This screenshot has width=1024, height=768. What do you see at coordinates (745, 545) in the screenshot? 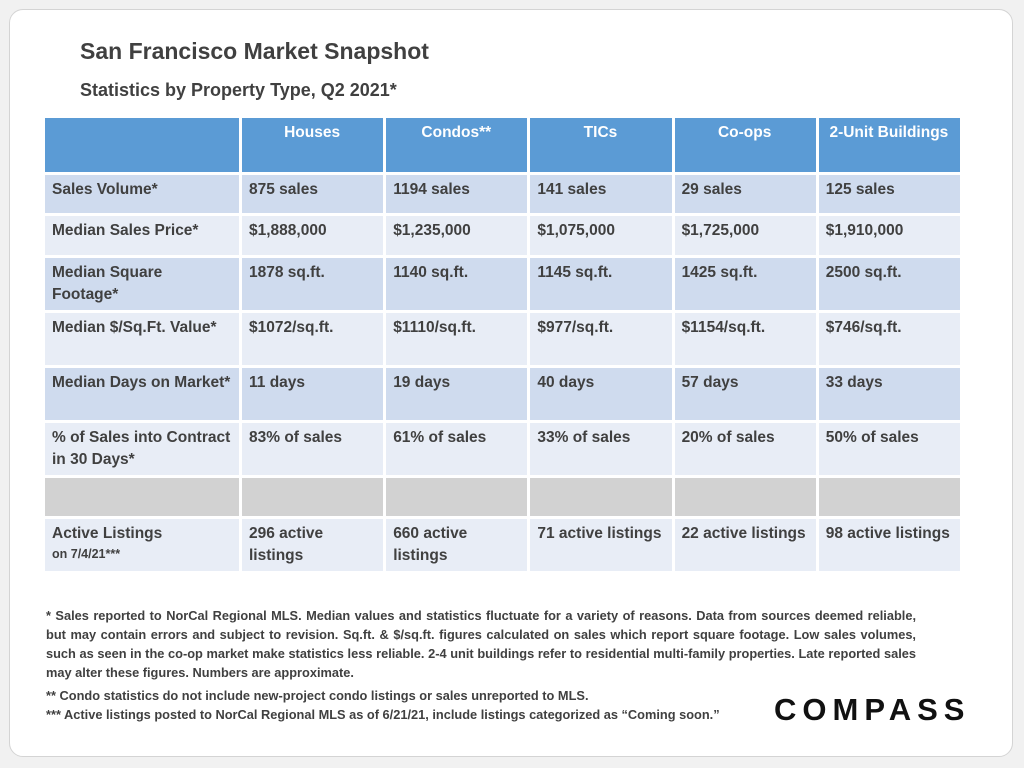
I see `table-cell: 22 active listings` at bounding box center [745, 545].